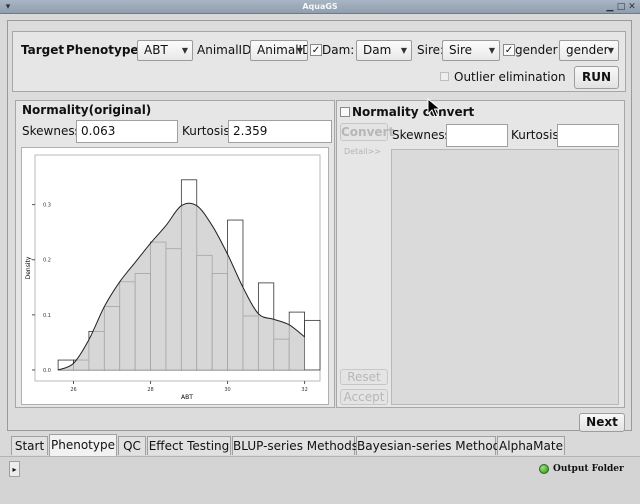 This screenshot has height=504, width=640. I want to click on normality-convert-heading: Normality convert, so click(413, 112).